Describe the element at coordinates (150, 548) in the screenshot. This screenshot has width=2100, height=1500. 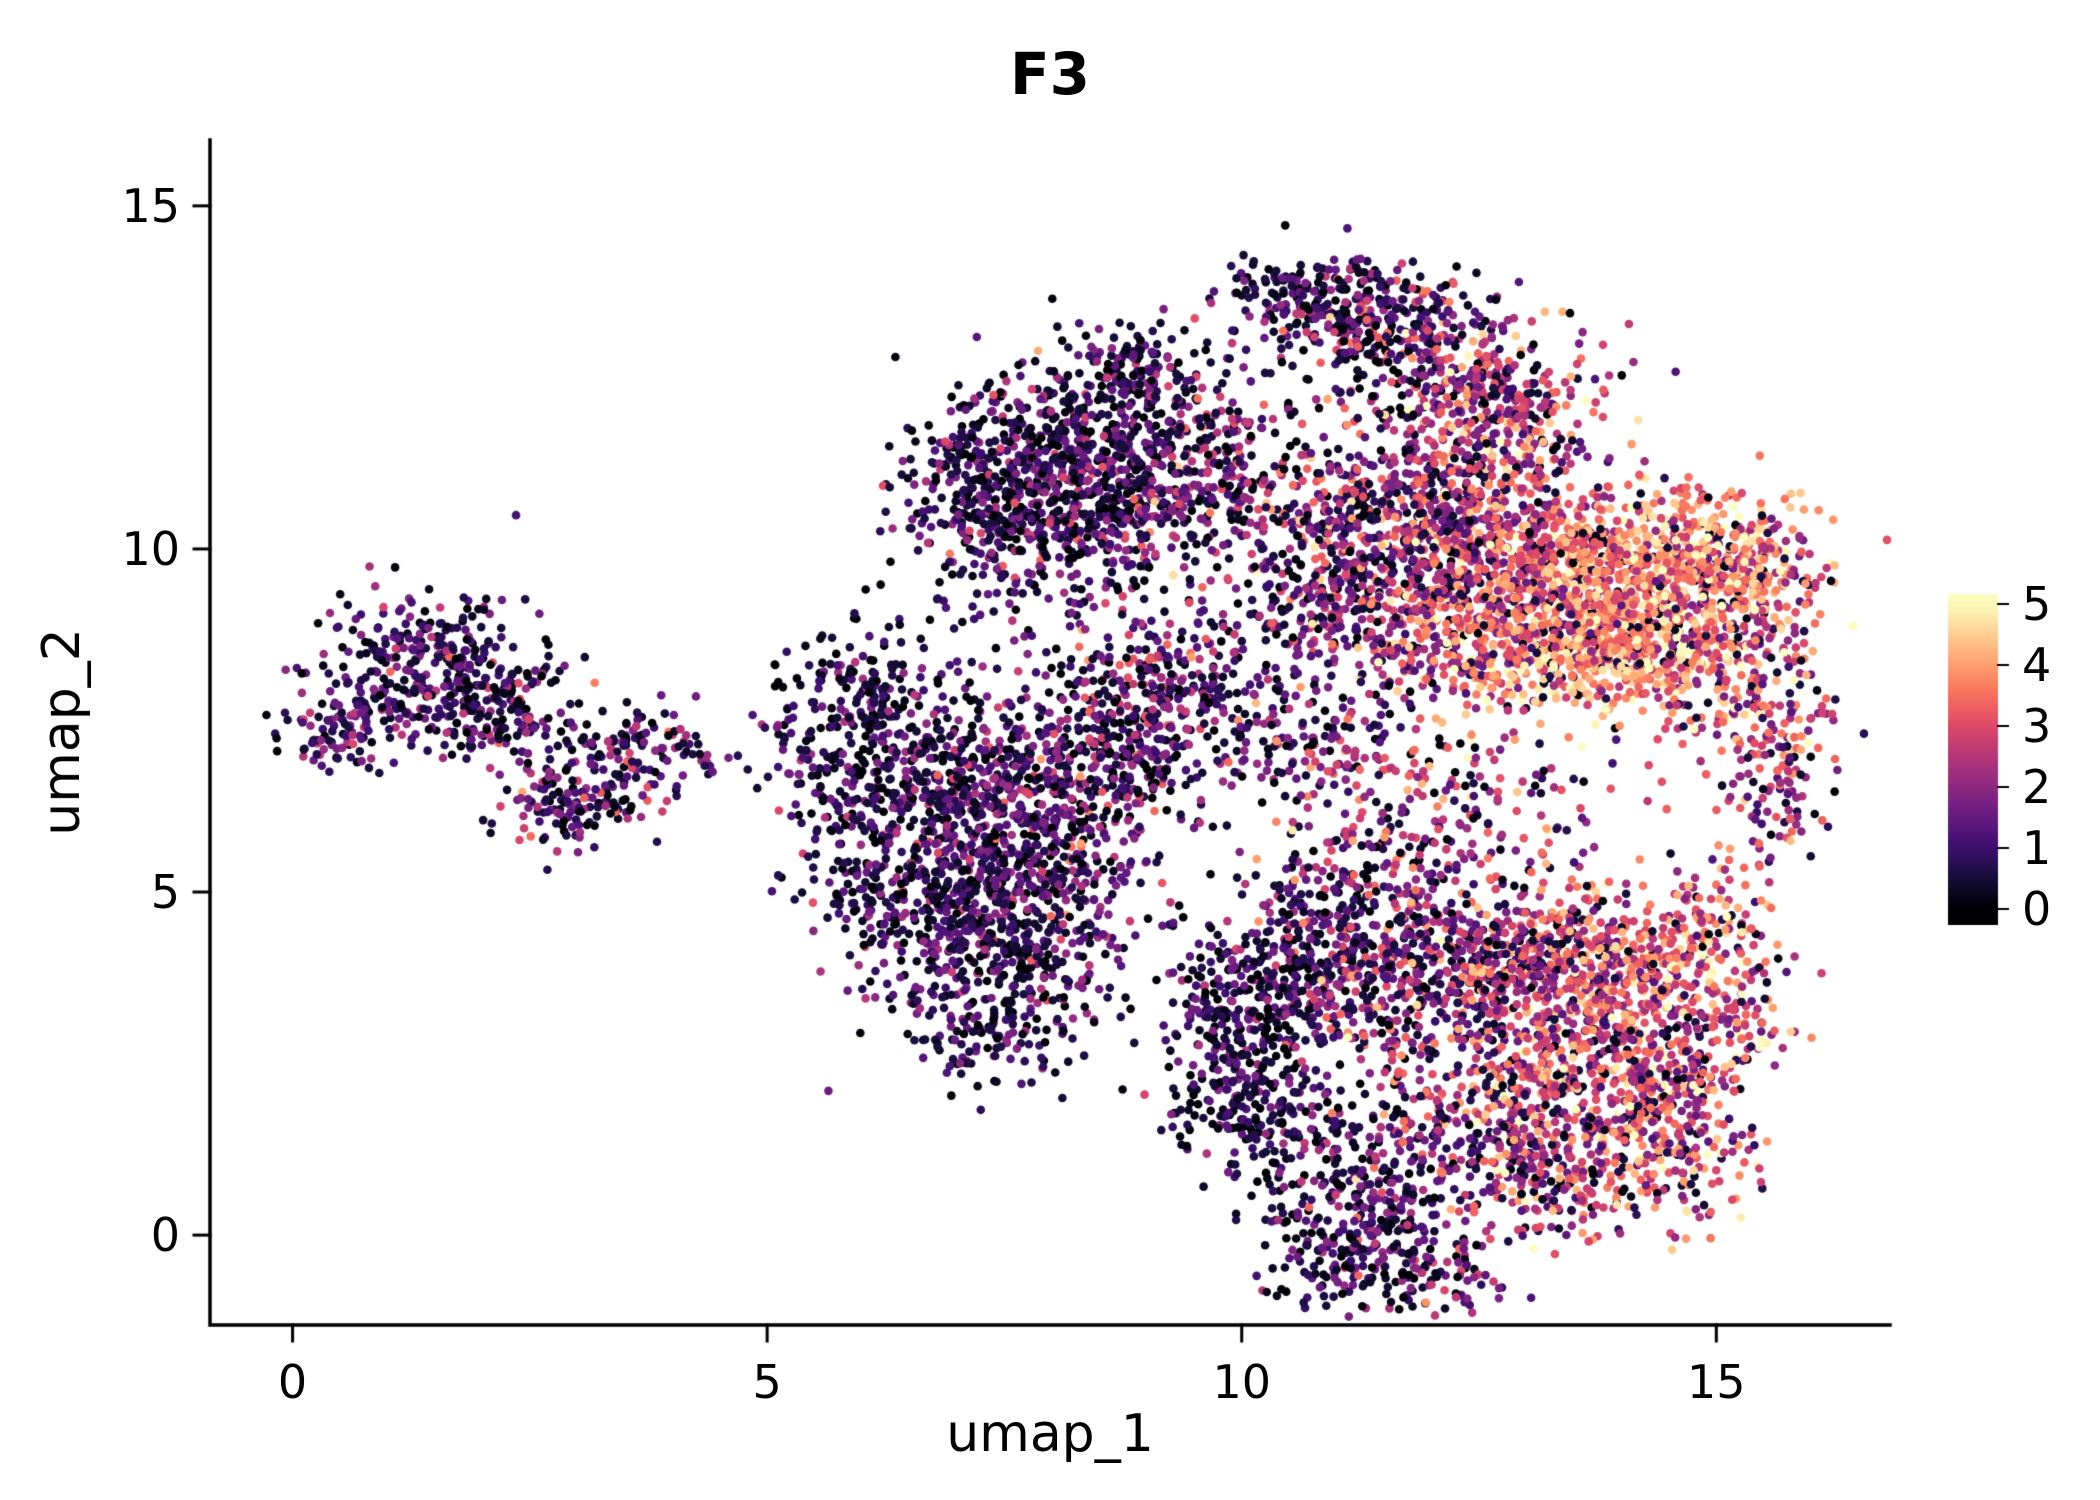
I see `y-tick-label: 10` at that location.